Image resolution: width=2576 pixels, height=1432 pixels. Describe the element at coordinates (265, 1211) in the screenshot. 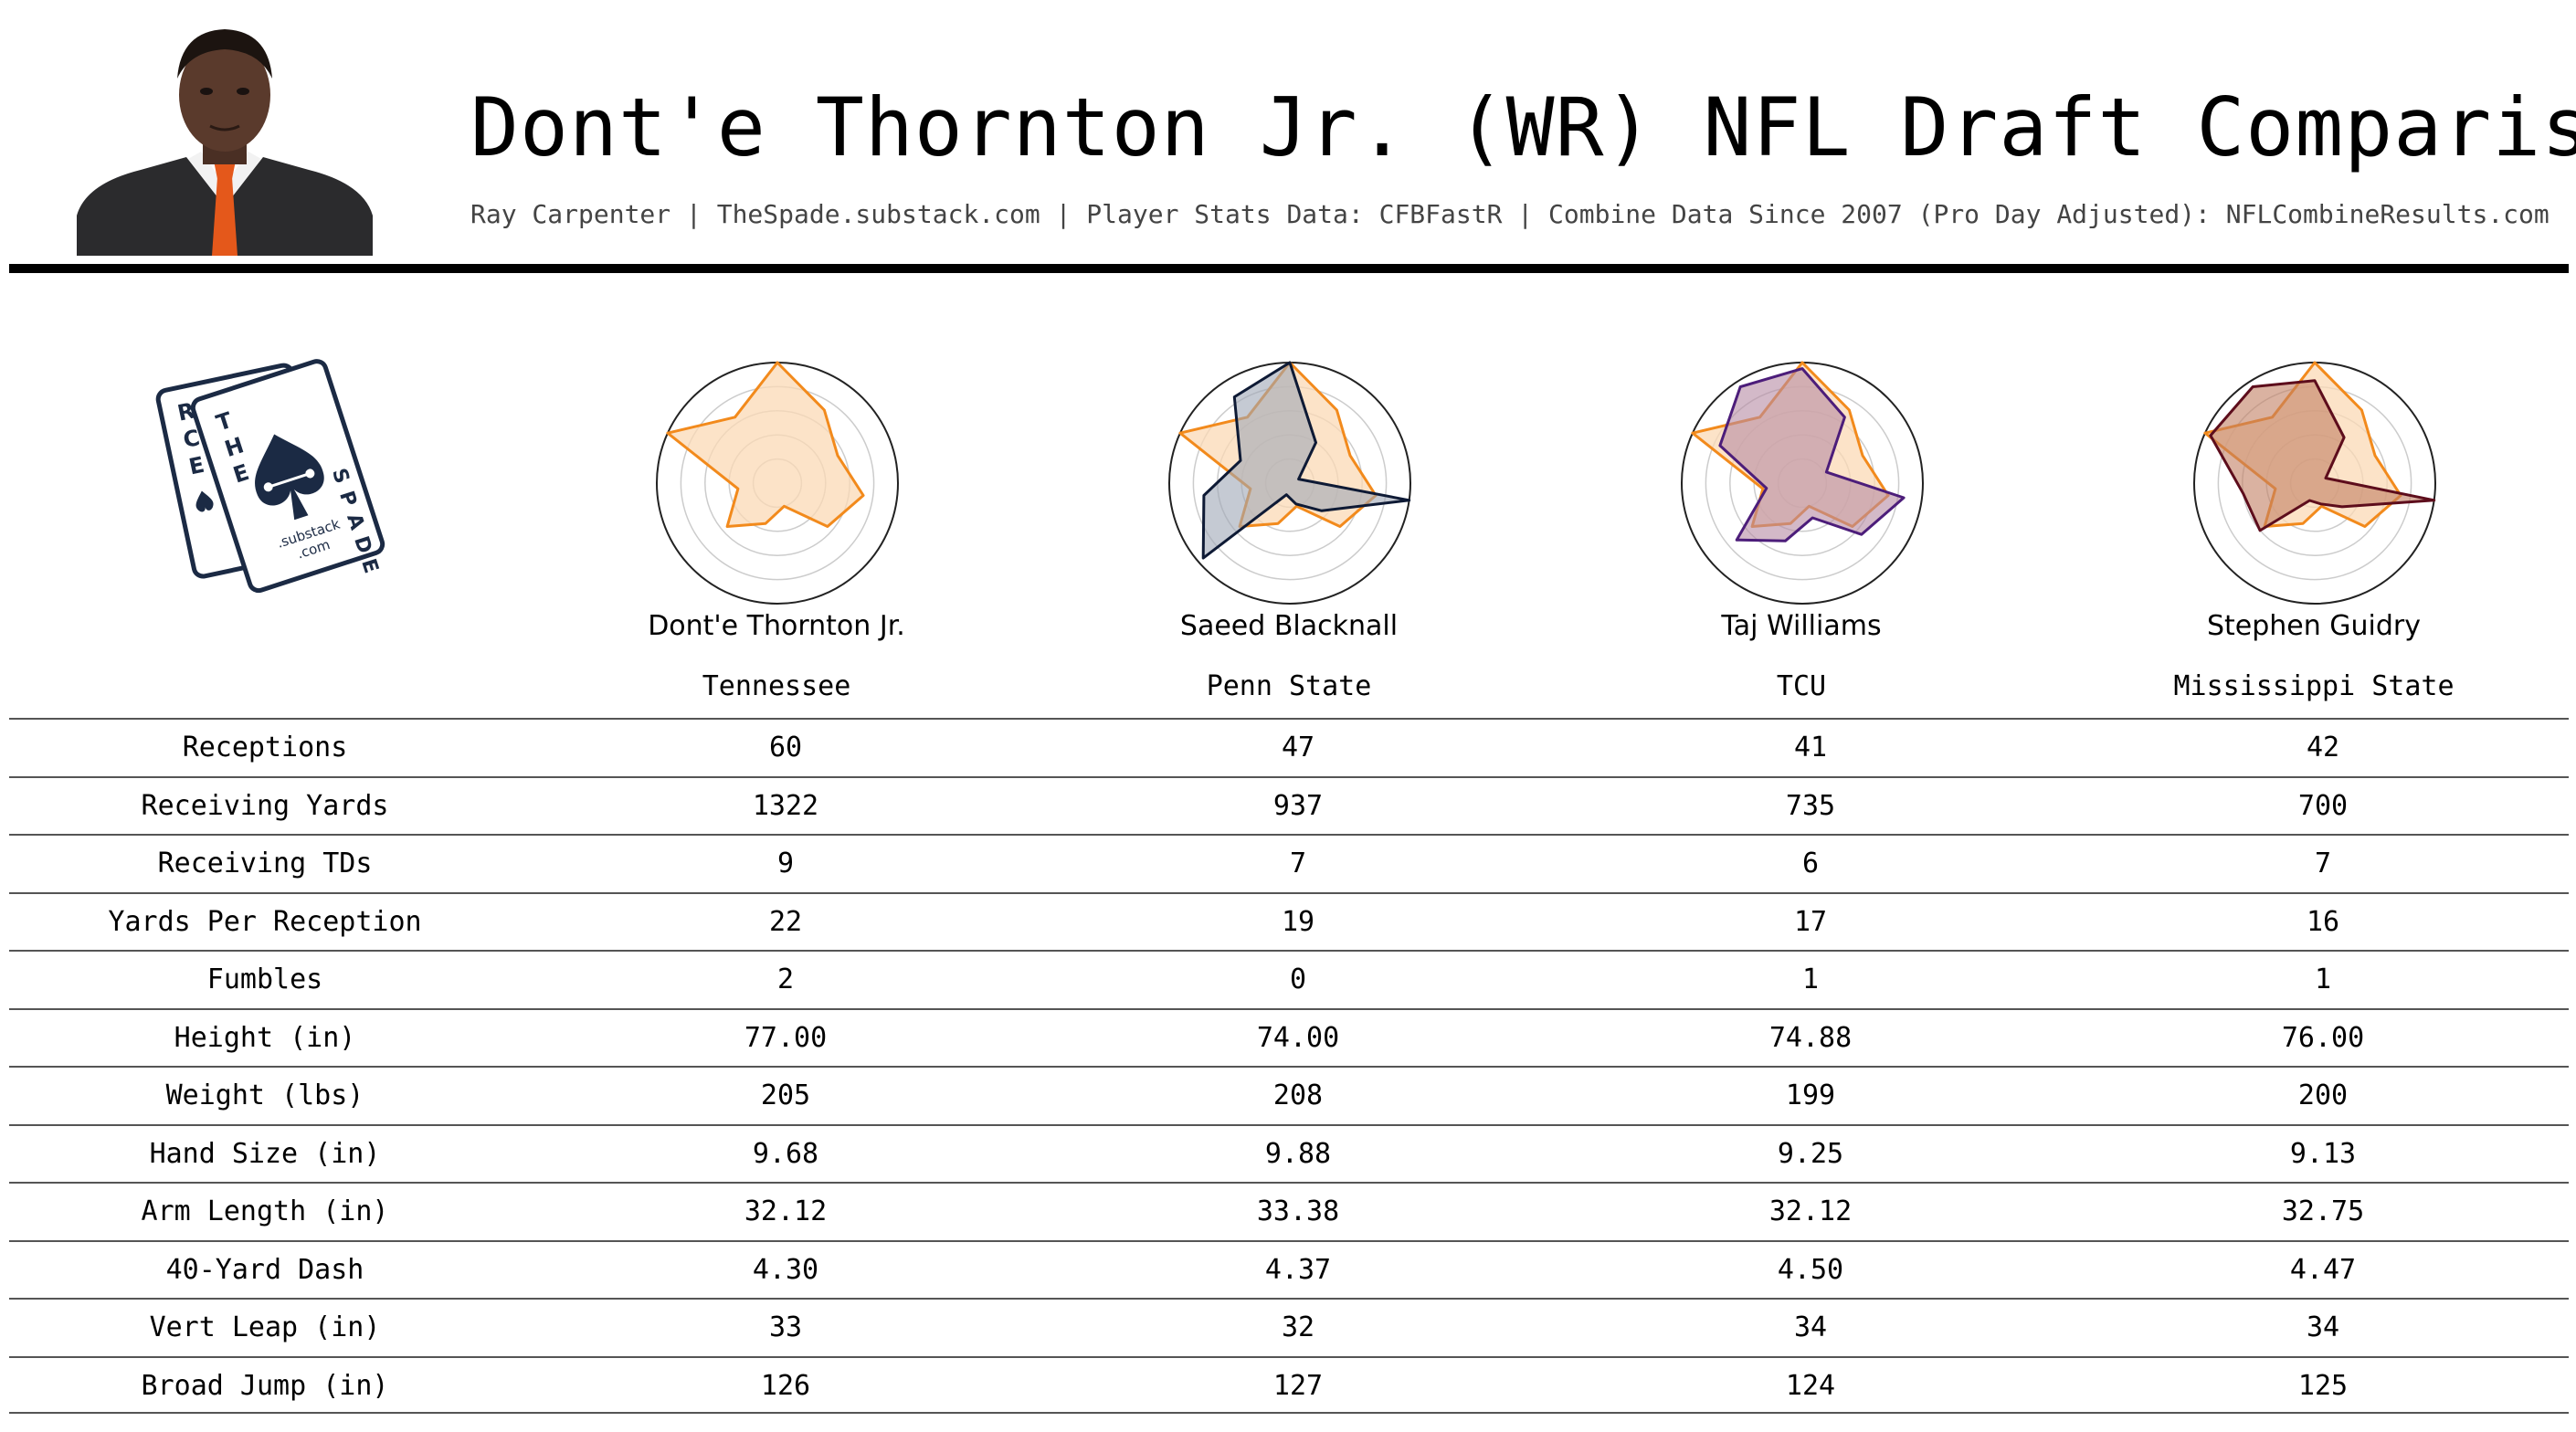

I see `stat-label: Arm Length (in)` at that location.